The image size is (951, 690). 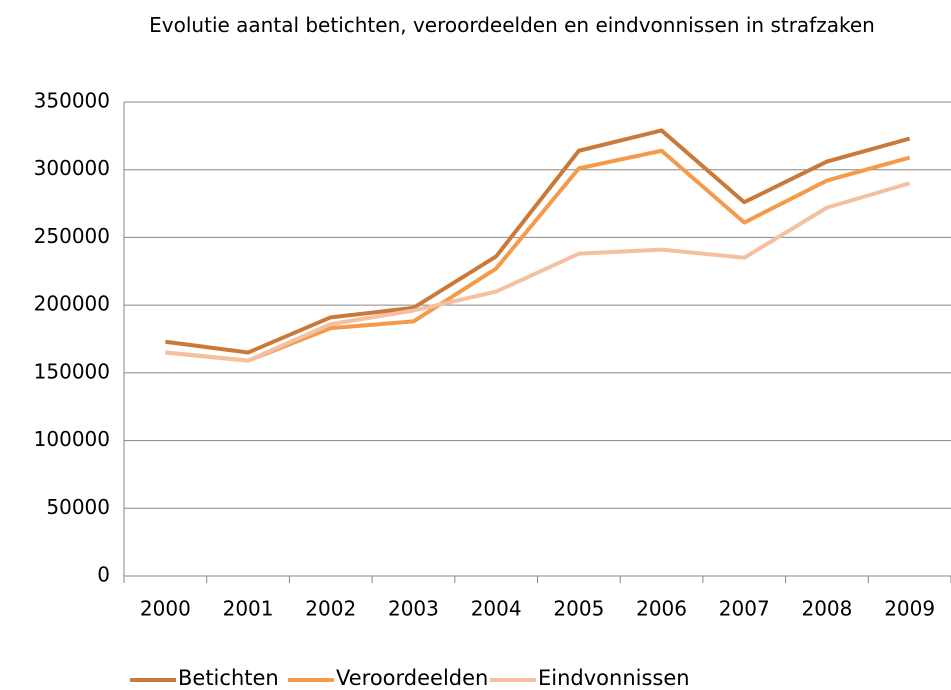 I want to click on x-tick-label: 2003, so click(x=413, y=609).